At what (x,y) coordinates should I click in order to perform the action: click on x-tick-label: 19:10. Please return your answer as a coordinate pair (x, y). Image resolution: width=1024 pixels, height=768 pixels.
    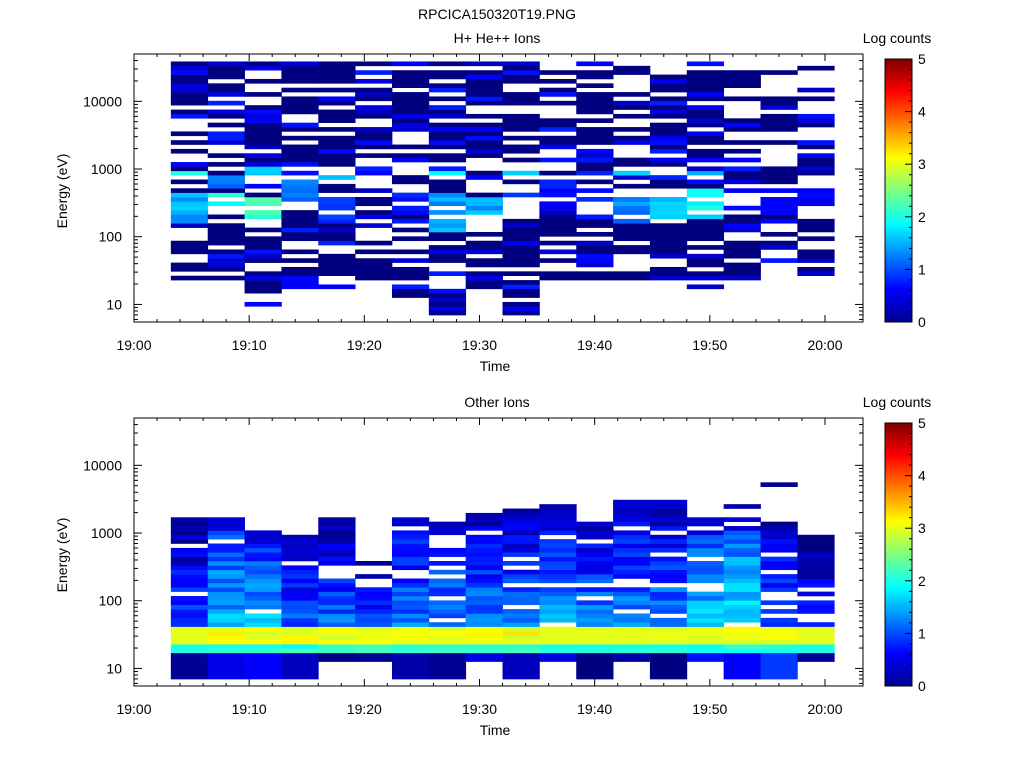
    Looking at the image, I should click on (249, 709).